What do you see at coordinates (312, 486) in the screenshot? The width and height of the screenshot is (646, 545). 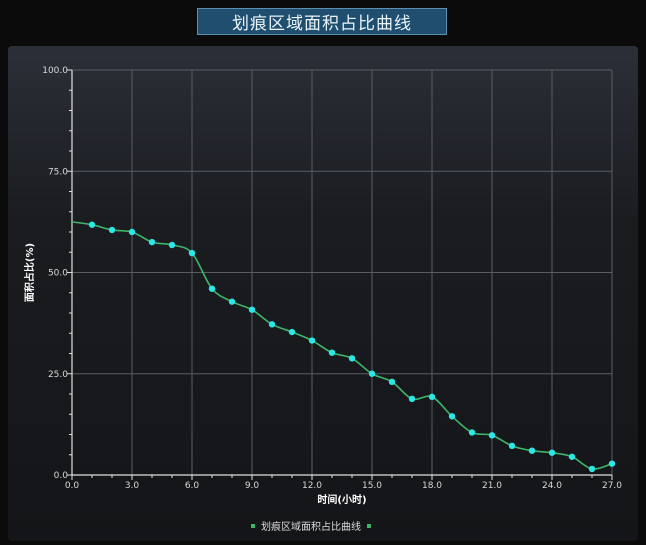 I see `x-tick-label: 12.0` at bounding box center [312, 486].